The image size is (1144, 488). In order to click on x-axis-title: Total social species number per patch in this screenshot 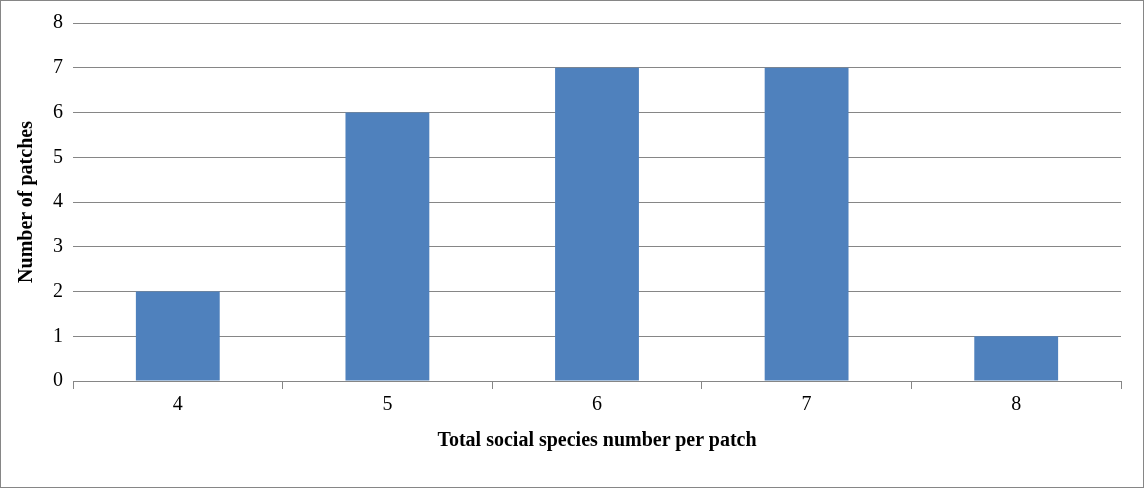, I will do `click(597, 440)`.